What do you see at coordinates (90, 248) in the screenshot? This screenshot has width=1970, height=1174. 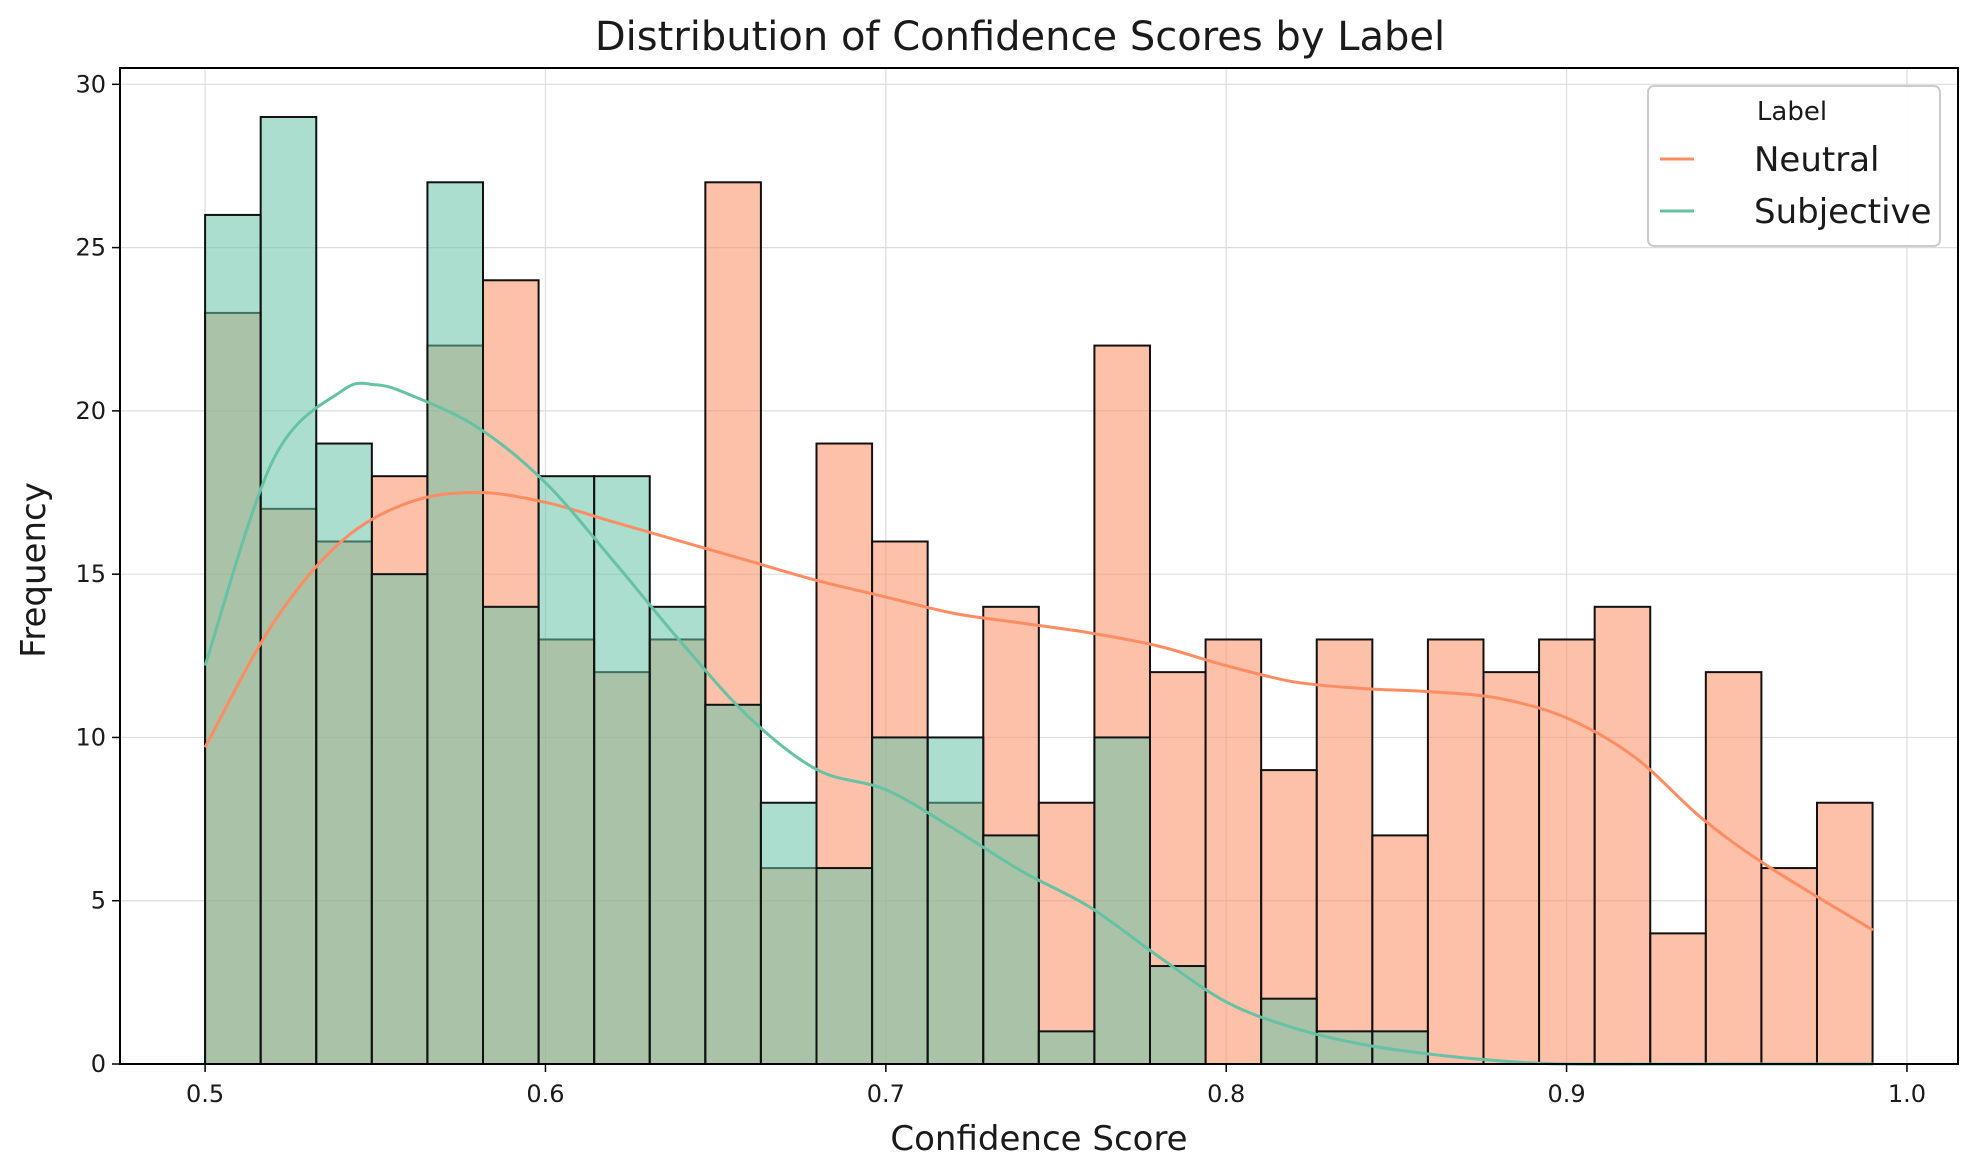 I see `y-tick-label-5: 25` at bounding box center [90, 248].